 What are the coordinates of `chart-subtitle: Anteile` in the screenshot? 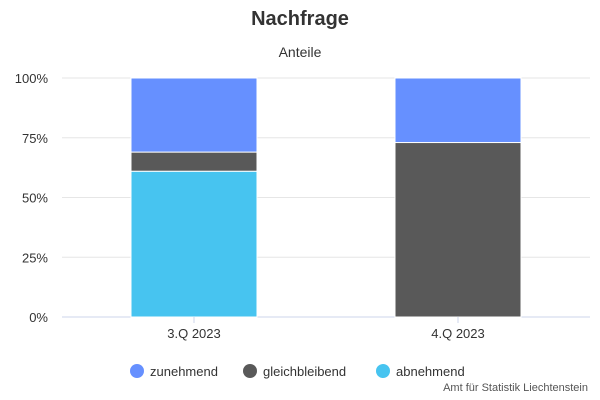 It's located at (300, 52).